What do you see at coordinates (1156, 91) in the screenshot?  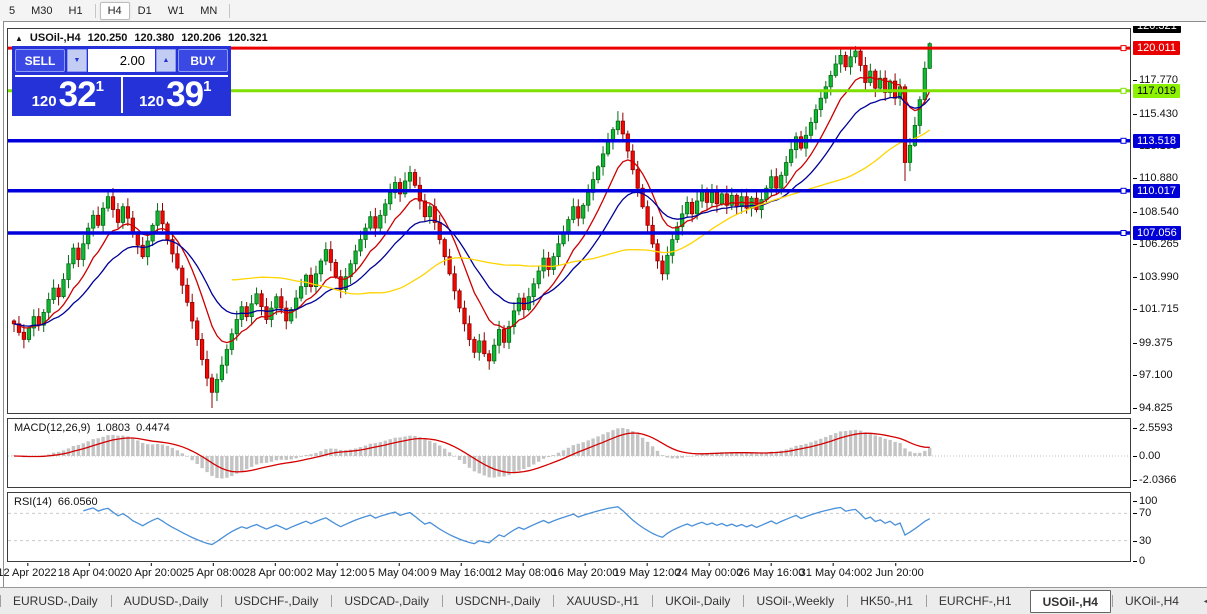 I see `price-axis-badge-green: 117.019` at bounding box center [1156, 91].